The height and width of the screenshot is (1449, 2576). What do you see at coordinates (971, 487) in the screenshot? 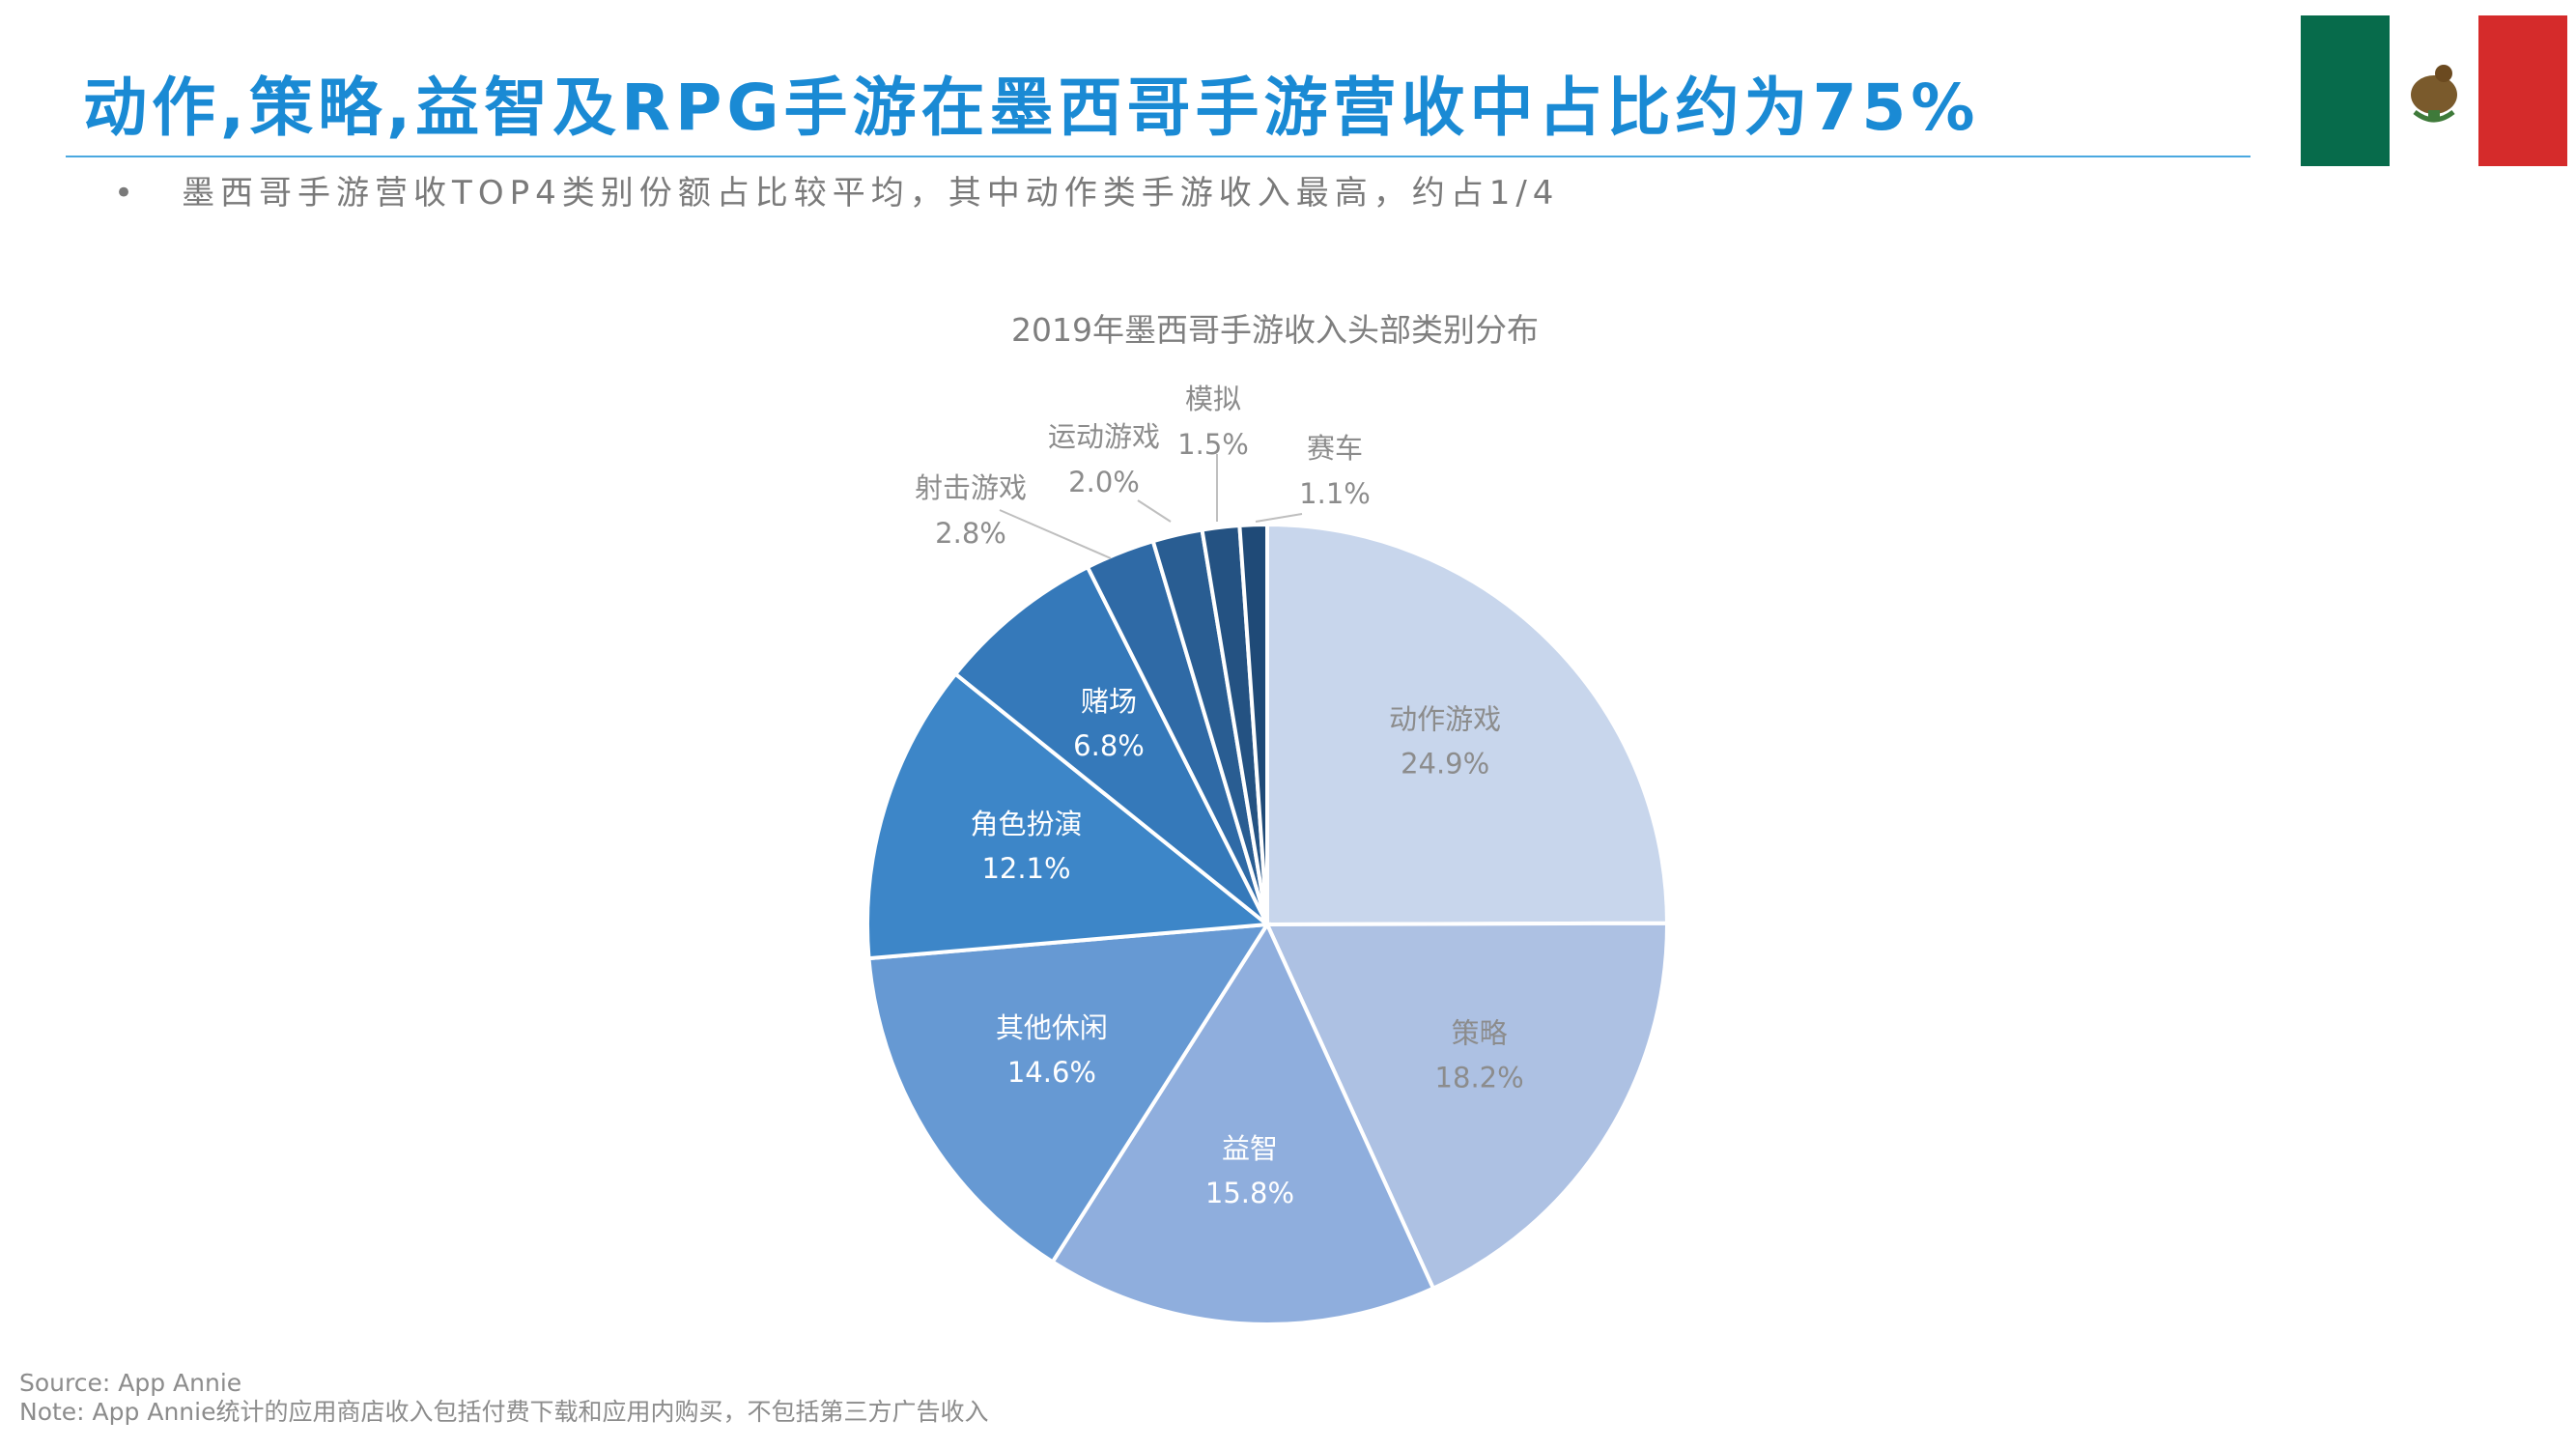
I see `slice-category-label-6: 射击游戏` at bounding box center [971, 487].